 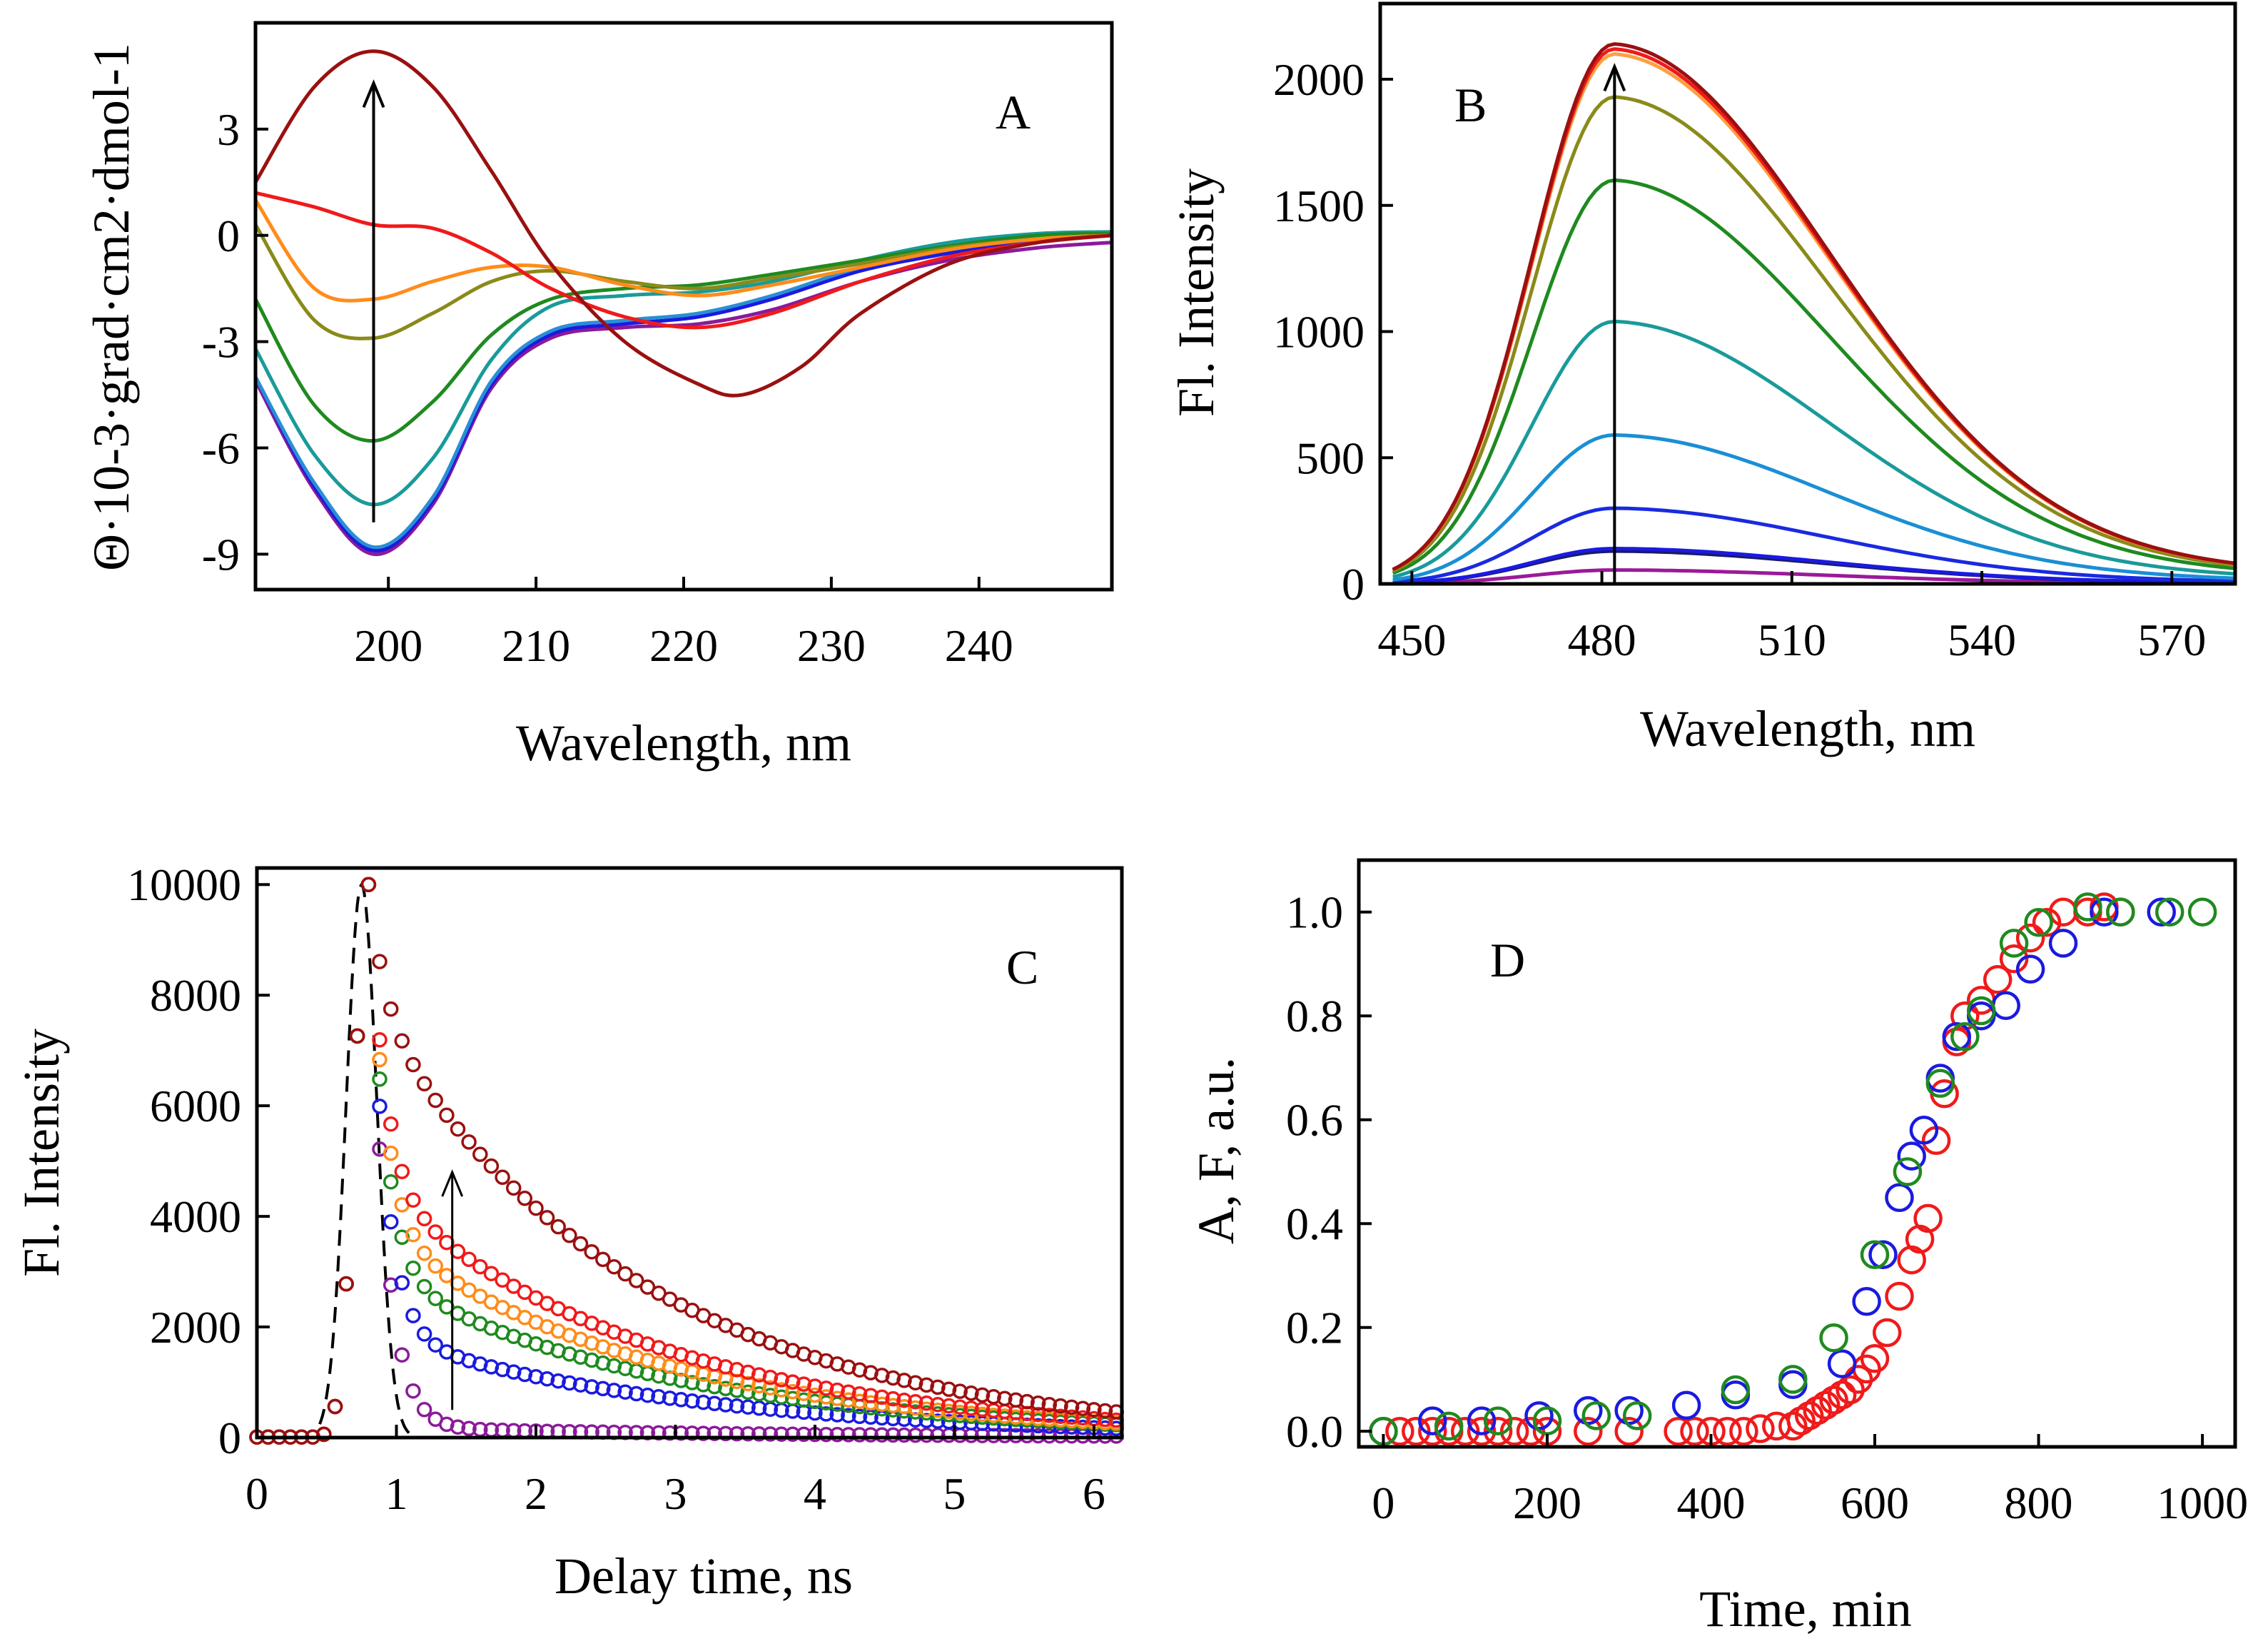 What do you see at coordinates (1805, 1608) in the screenshot?
I see `panel-d-xlabel: Time, min` at bounding box center [1805, 1608].